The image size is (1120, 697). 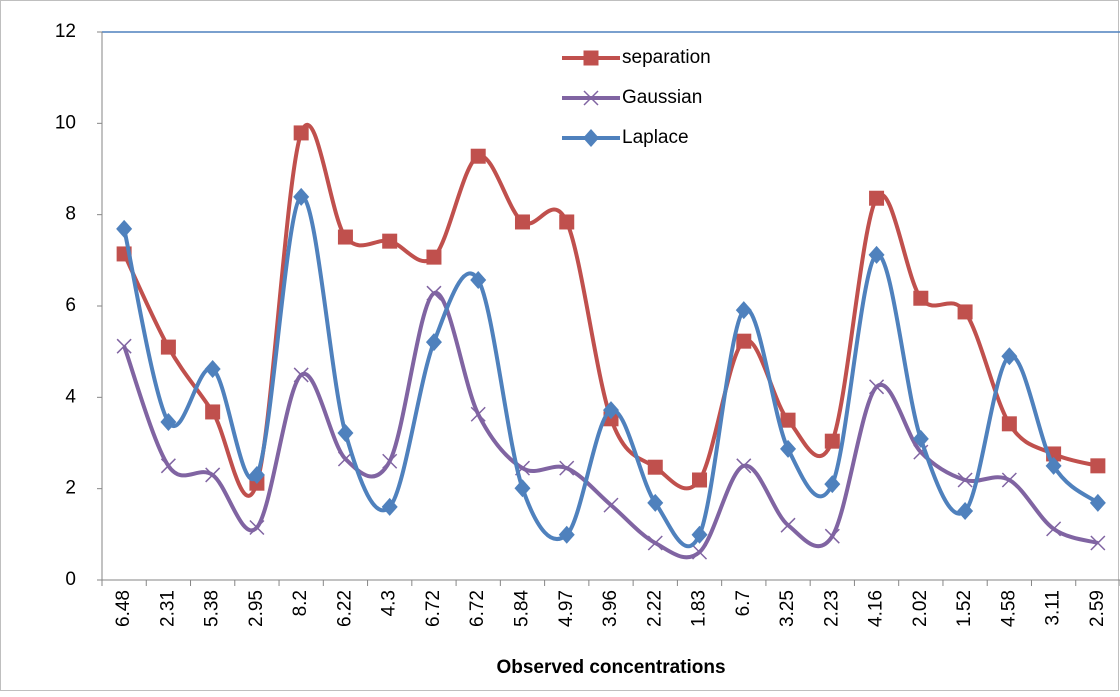 What do you see at coordinates (666, 57) in the screenshot?
I see `legend-label: separation` at bounding box center [666, 57].